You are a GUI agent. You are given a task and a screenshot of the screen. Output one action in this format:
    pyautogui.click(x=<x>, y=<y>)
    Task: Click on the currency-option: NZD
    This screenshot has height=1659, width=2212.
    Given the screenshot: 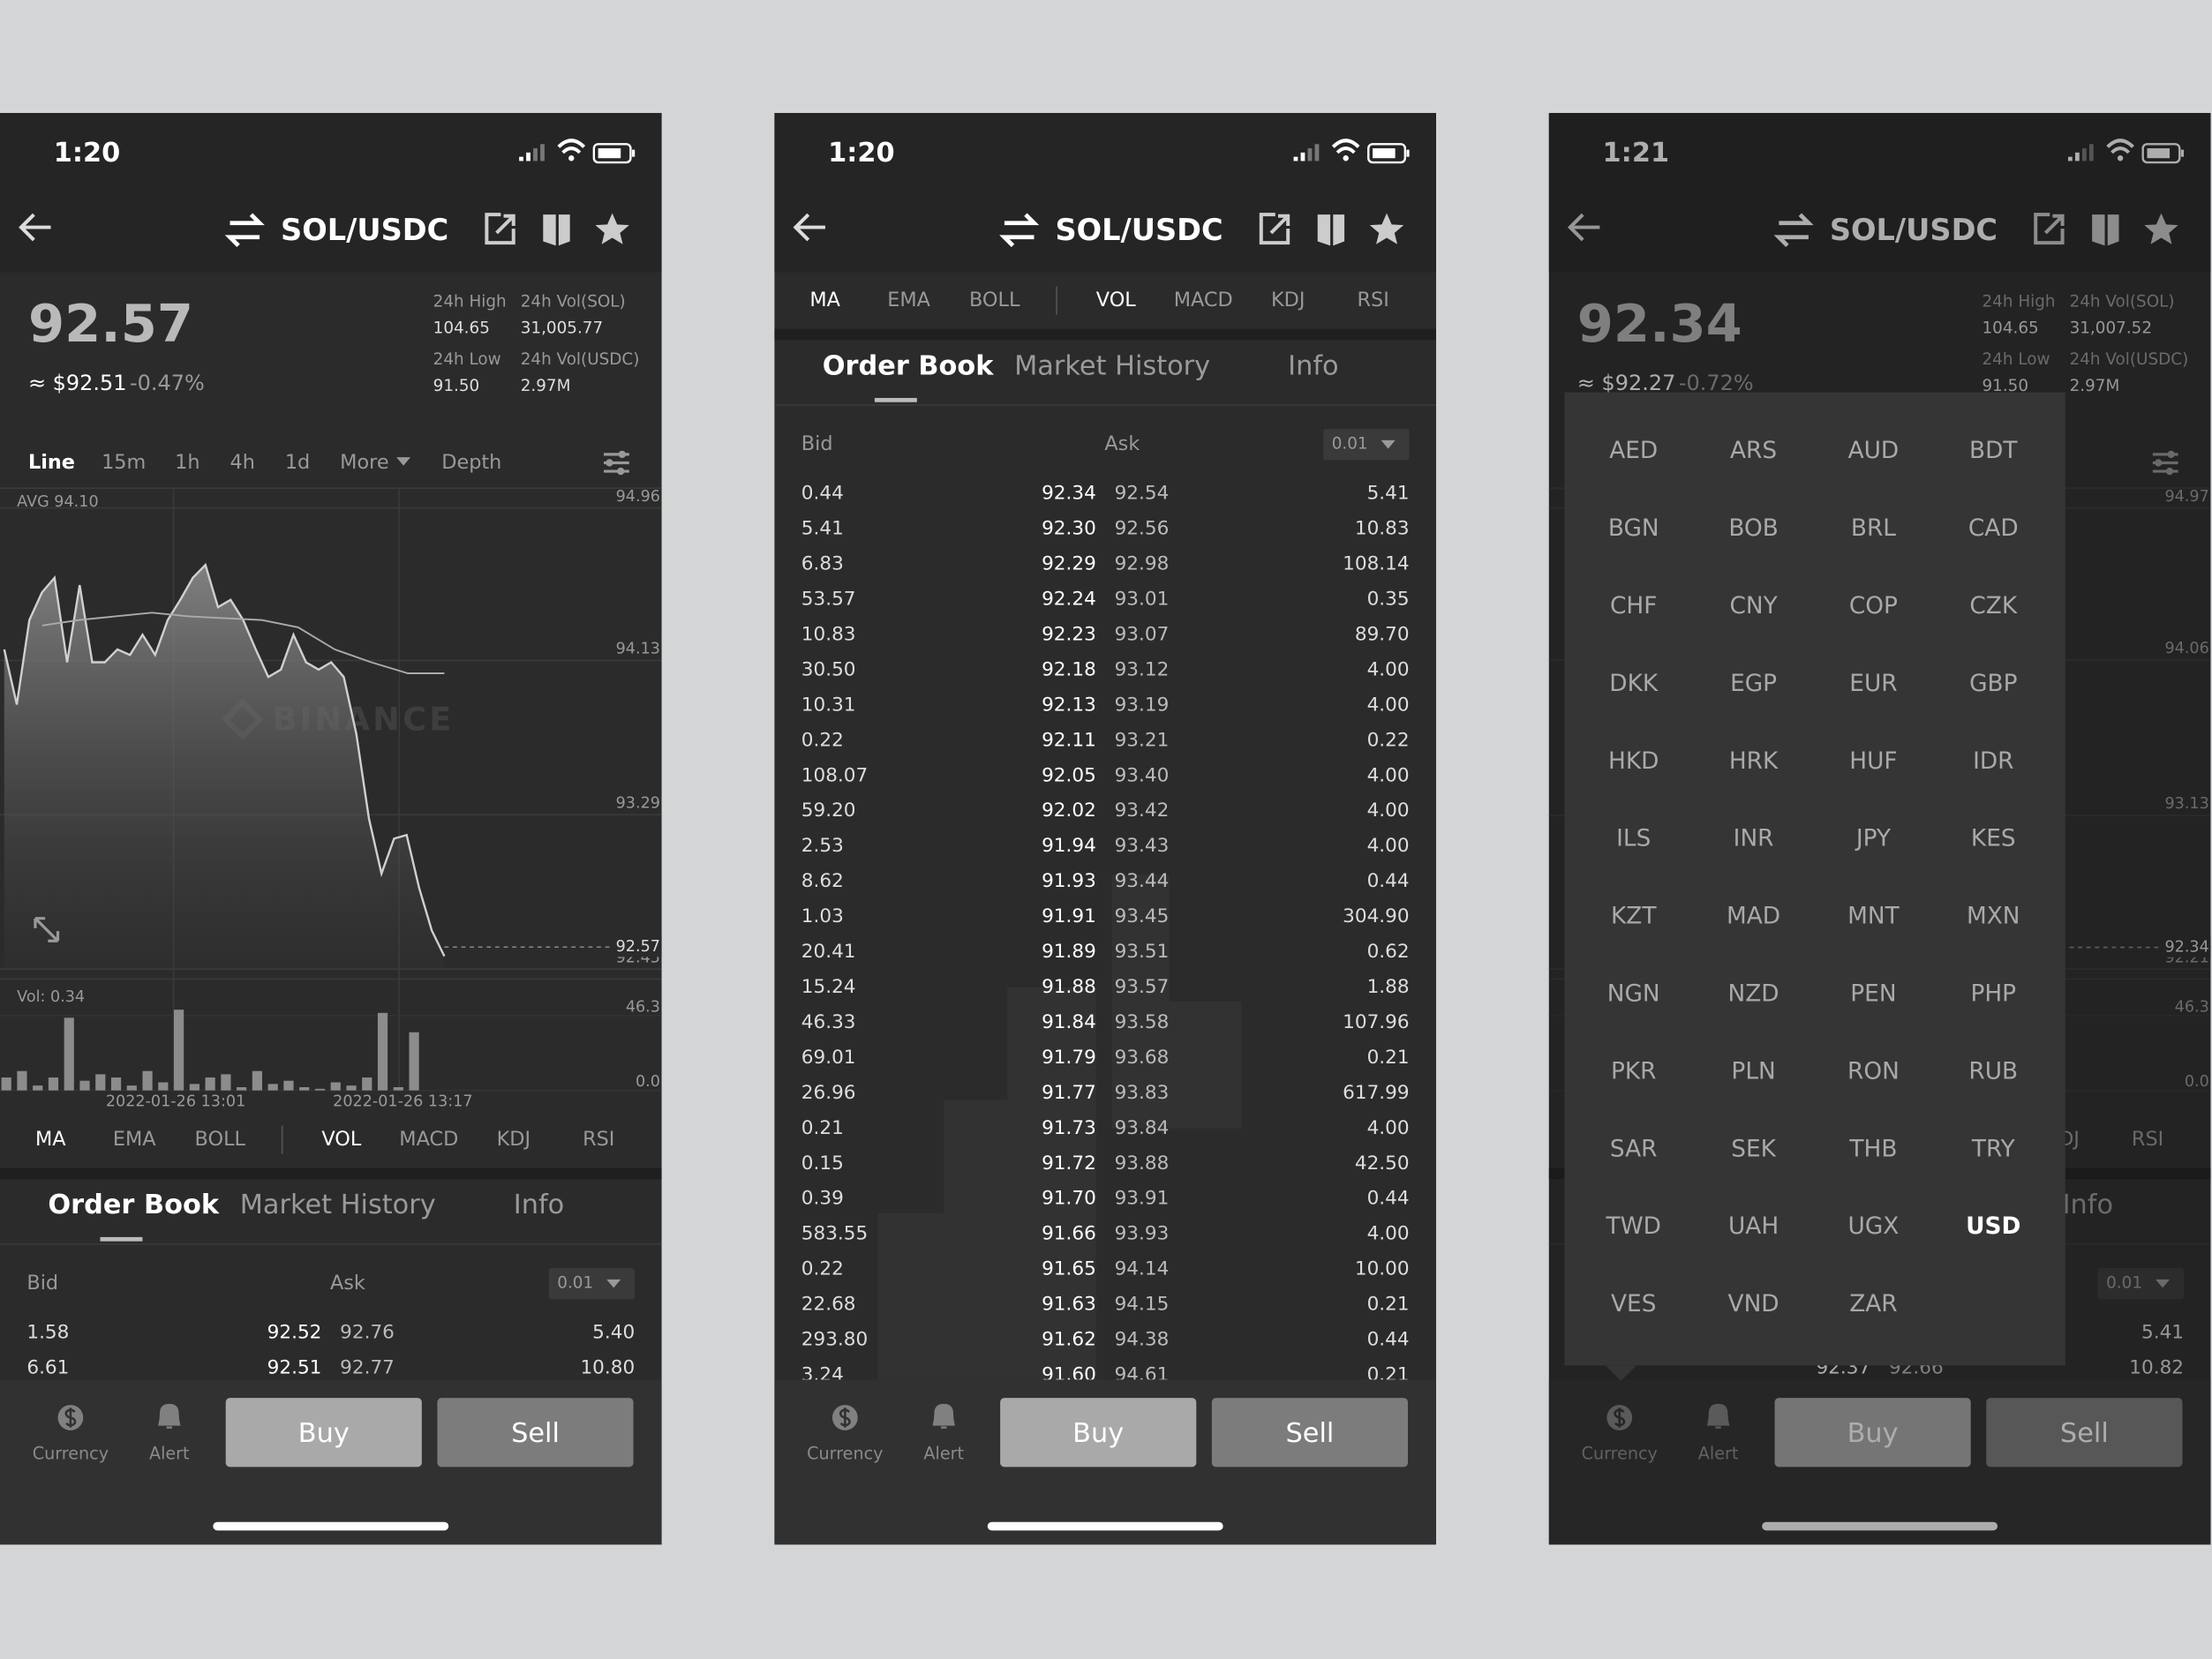 What is the action you would take?
    pyautogui.click(x=1753, y=994)
    